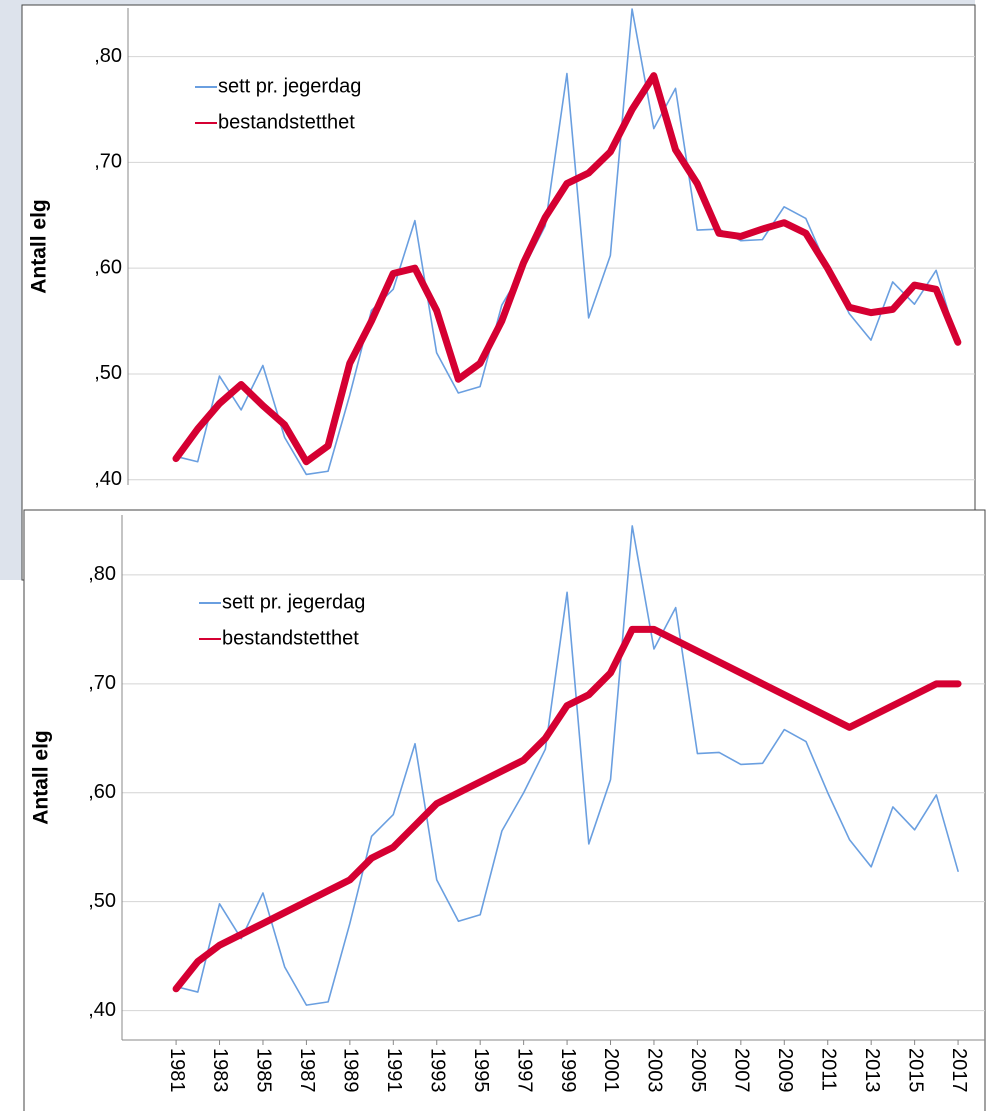  I want to click on x-tick-label: 1999, so click(568, 1070).